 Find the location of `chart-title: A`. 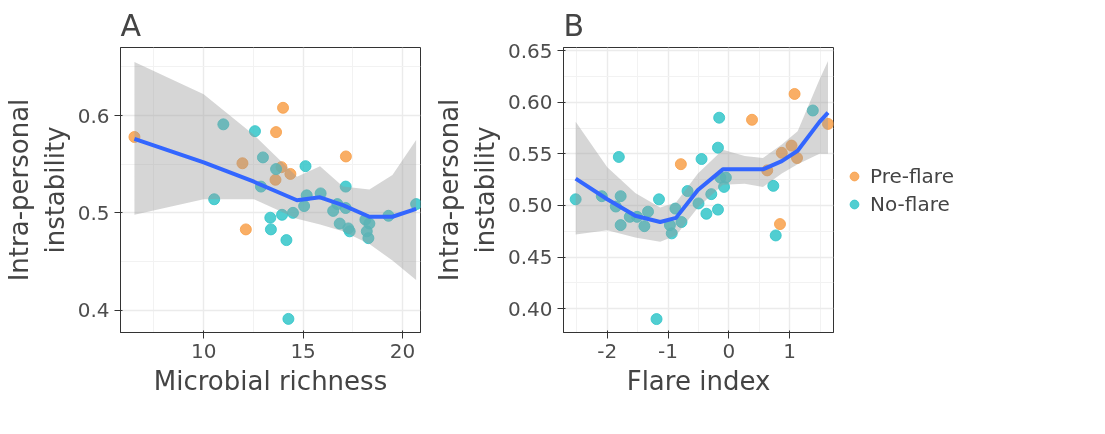

chart-title: A is located at coordinates (131, 25).